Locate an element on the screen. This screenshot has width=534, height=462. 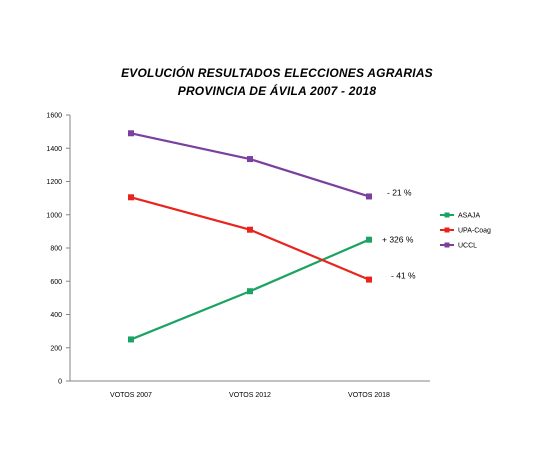
series-line-uccl is located at coordinates (250, 165).